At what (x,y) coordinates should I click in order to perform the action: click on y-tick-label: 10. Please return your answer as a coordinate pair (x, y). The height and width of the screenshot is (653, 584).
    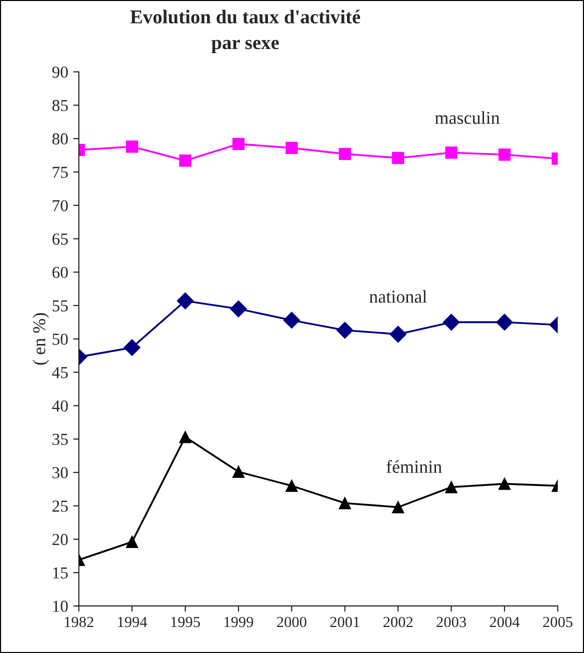
    Looking at the image, I should click on (60, 606).